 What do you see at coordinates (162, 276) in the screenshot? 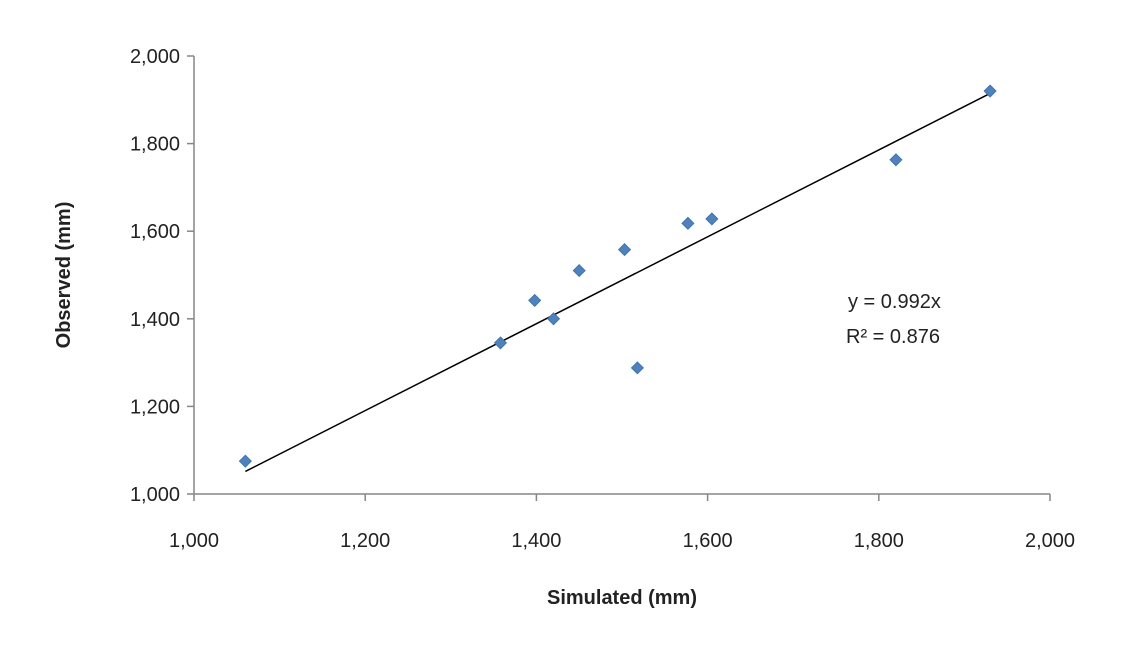
I see `y-axis-ticks: 1,000 1,200 1,400 1,600 1,800 2,000` at bounding box center [162, 276].